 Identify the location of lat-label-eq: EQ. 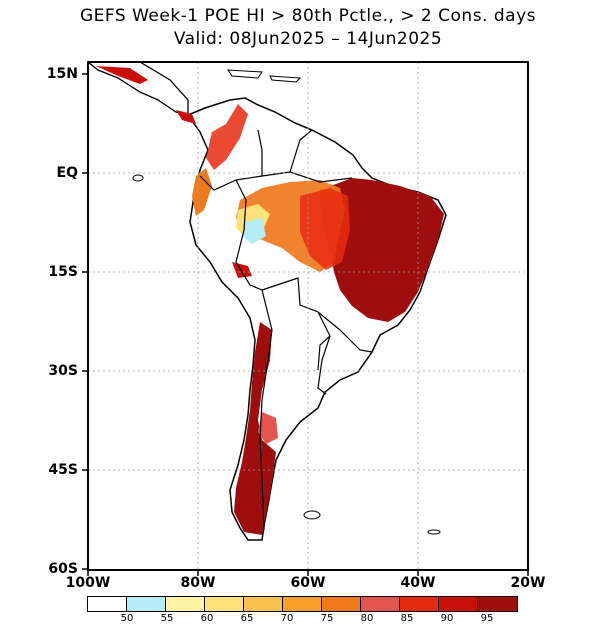
(67, 173).